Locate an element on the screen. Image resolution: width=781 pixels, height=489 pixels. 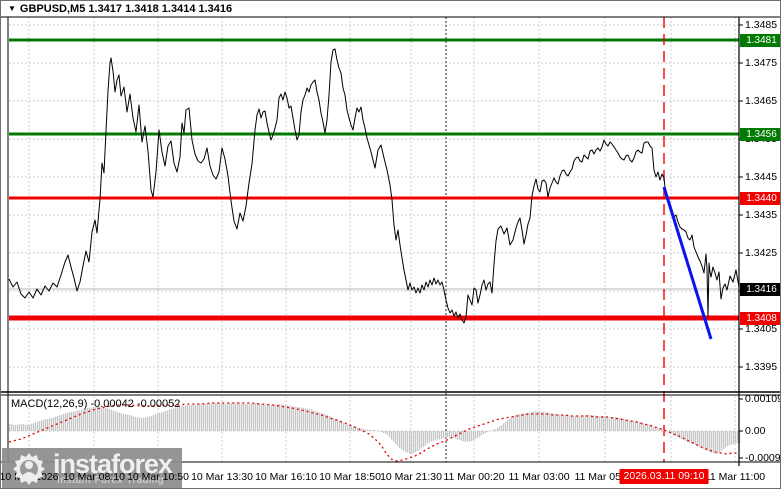
price-tick-label: 1.3425 is located at coordinates (761, 253).